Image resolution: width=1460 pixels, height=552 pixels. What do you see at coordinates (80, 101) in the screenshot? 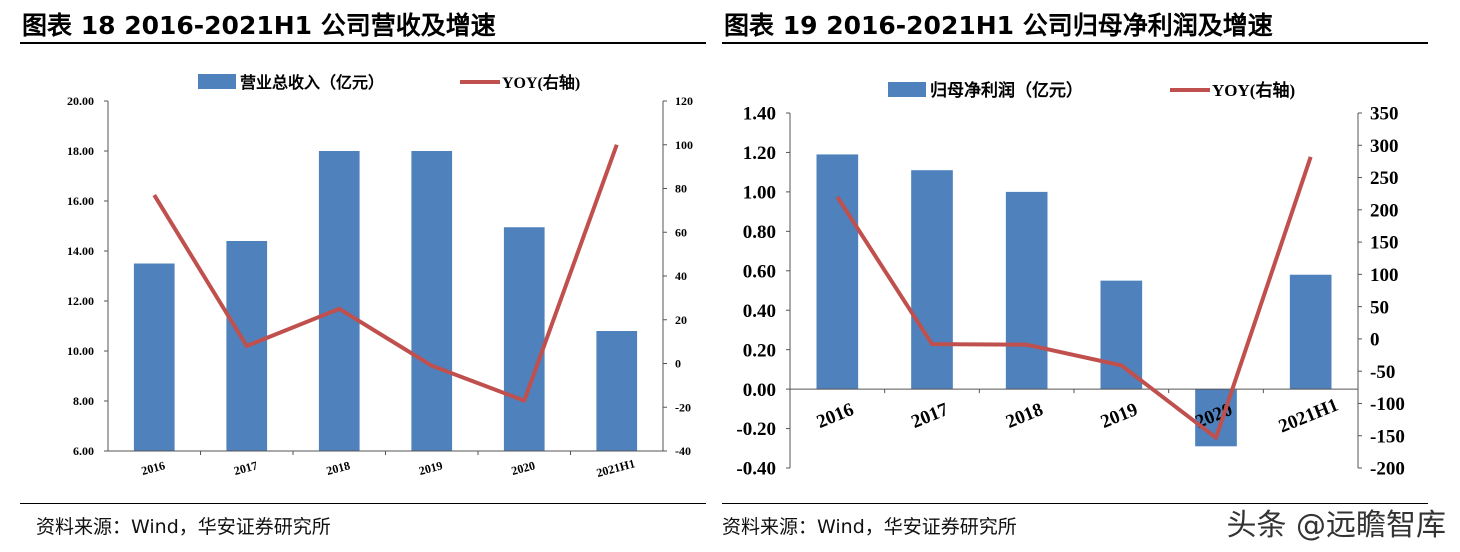
I see `left-tick-label: 20.00` at bounding box center [80, 101].